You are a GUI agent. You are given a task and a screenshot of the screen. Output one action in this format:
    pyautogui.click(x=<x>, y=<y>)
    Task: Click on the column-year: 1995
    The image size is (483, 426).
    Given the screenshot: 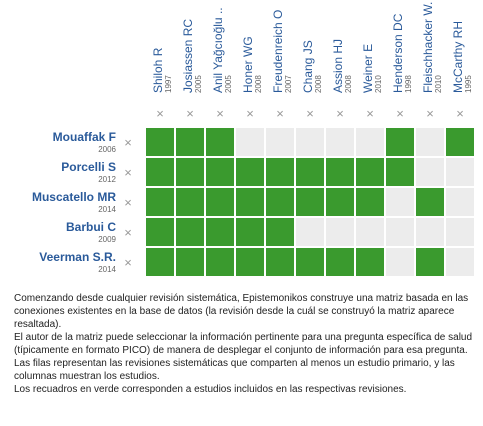 What is the action you would take?
    pyautogui.click(x=468, y=84)
    